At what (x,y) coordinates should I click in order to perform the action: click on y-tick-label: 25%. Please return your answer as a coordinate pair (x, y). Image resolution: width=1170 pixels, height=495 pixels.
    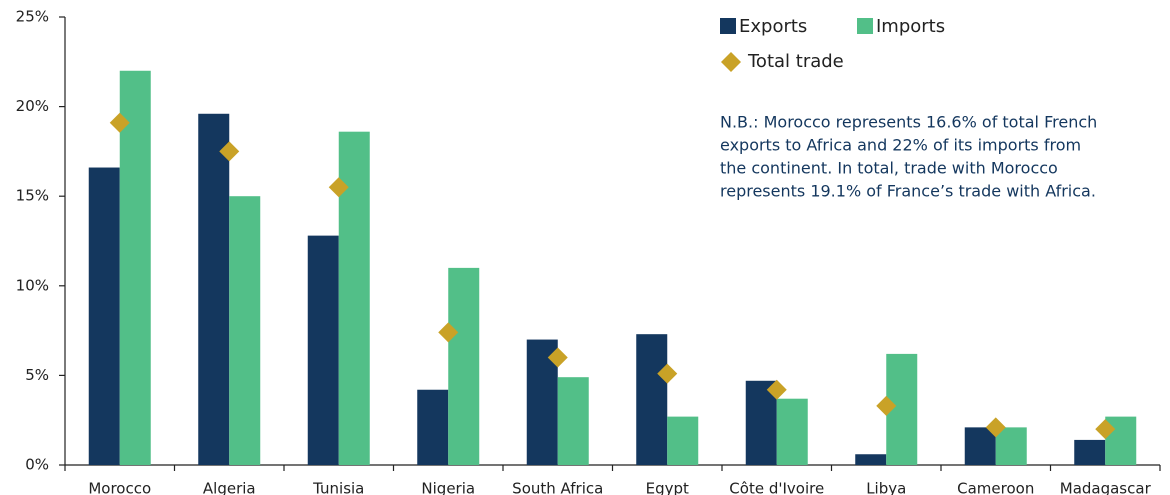
    Looking at the image, I should click on (32, 17).